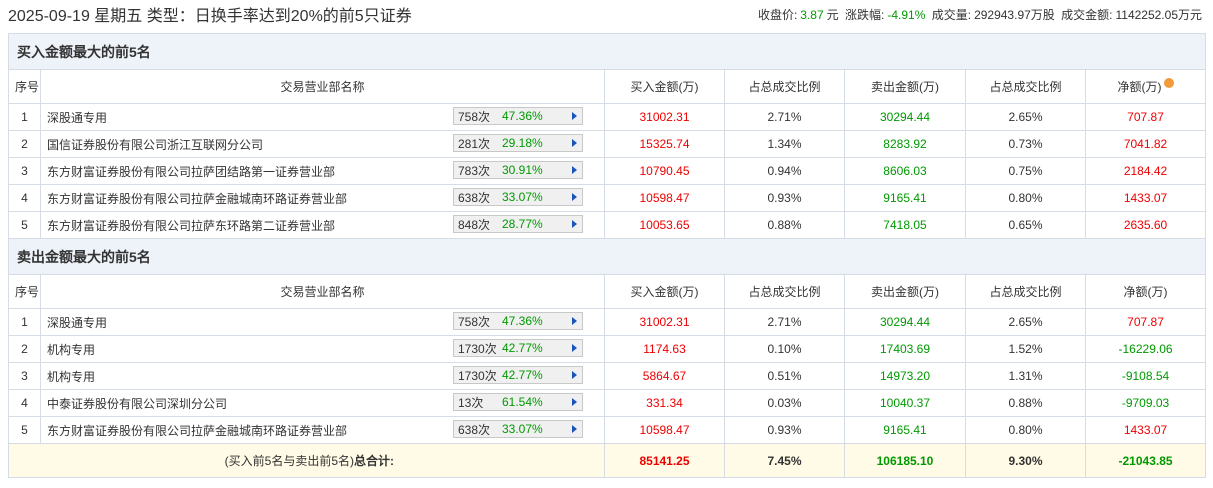 The width and height of the screenshot is (1213, 488). What do you see at coordinates (906, 14) in the screenshot?
I see `change: -4.91%` at bounding box center [906, 14].